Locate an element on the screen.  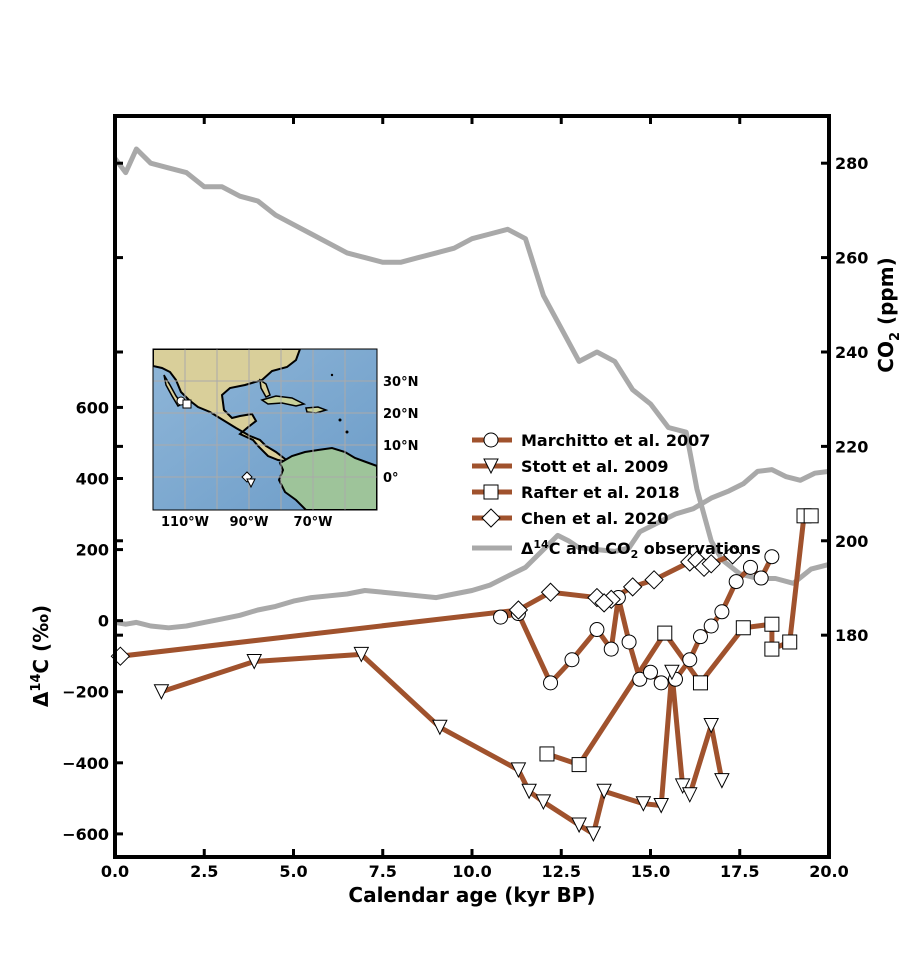
y-right-tick-label: 180 is located at coordinates (851, 635).